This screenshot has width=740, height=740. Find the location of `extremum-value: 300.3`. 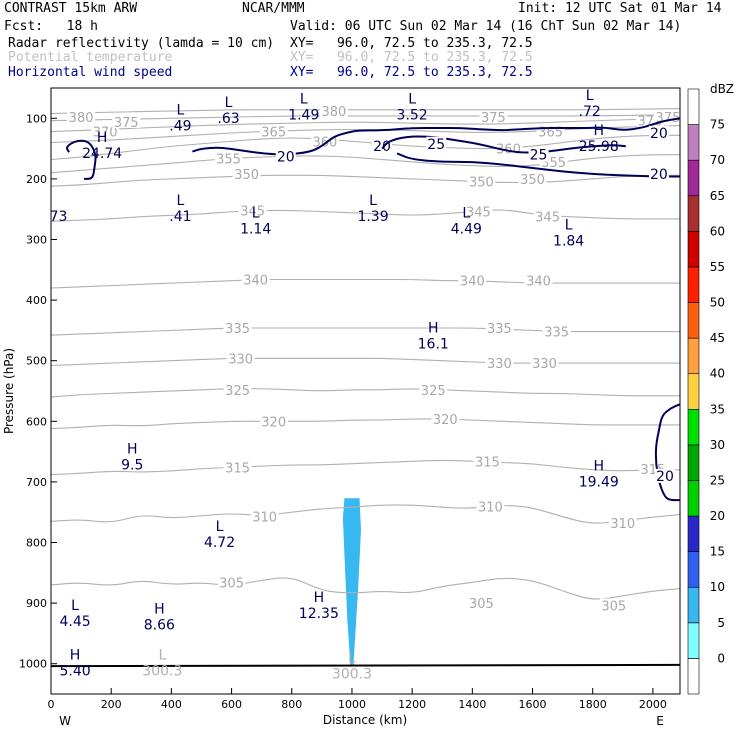

extremum-value: 300.3 is located at coordinates (352, 675).